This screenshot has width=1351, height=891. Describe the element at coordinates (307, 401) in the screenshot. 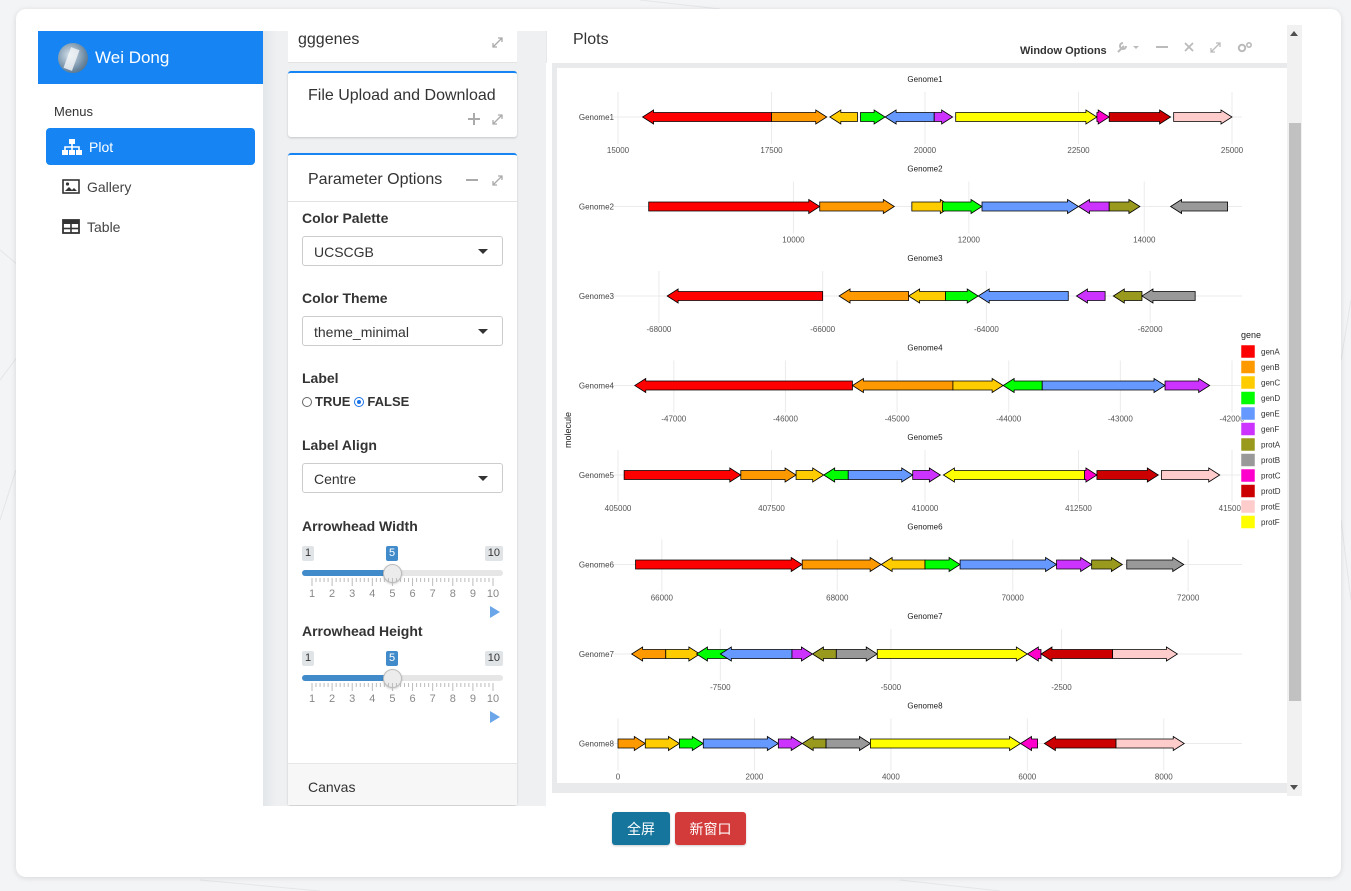

I see `radio-true` at that location.